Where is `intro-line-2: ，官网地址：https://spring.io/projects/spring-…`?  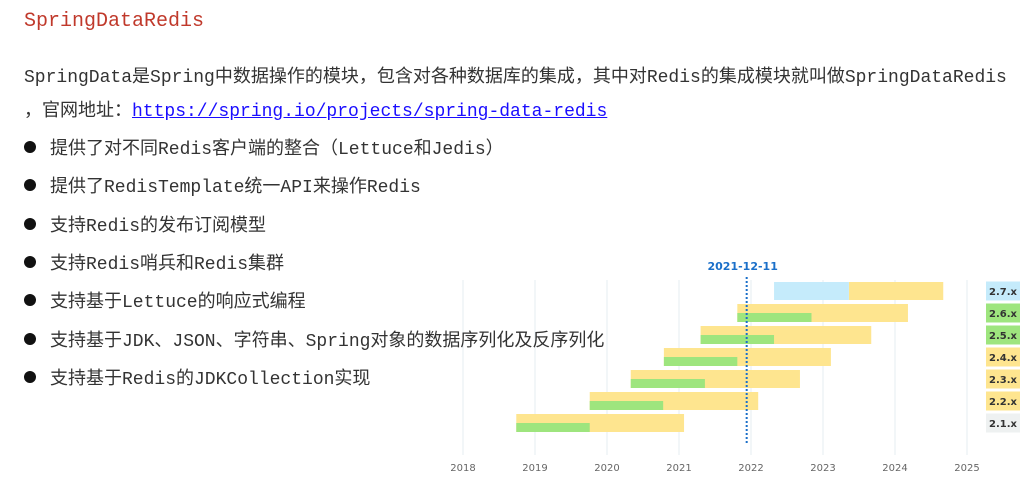
intro-line-2: ，官网地址：https://spring.io/projects/spring-… is located at coordinates (315, 109).